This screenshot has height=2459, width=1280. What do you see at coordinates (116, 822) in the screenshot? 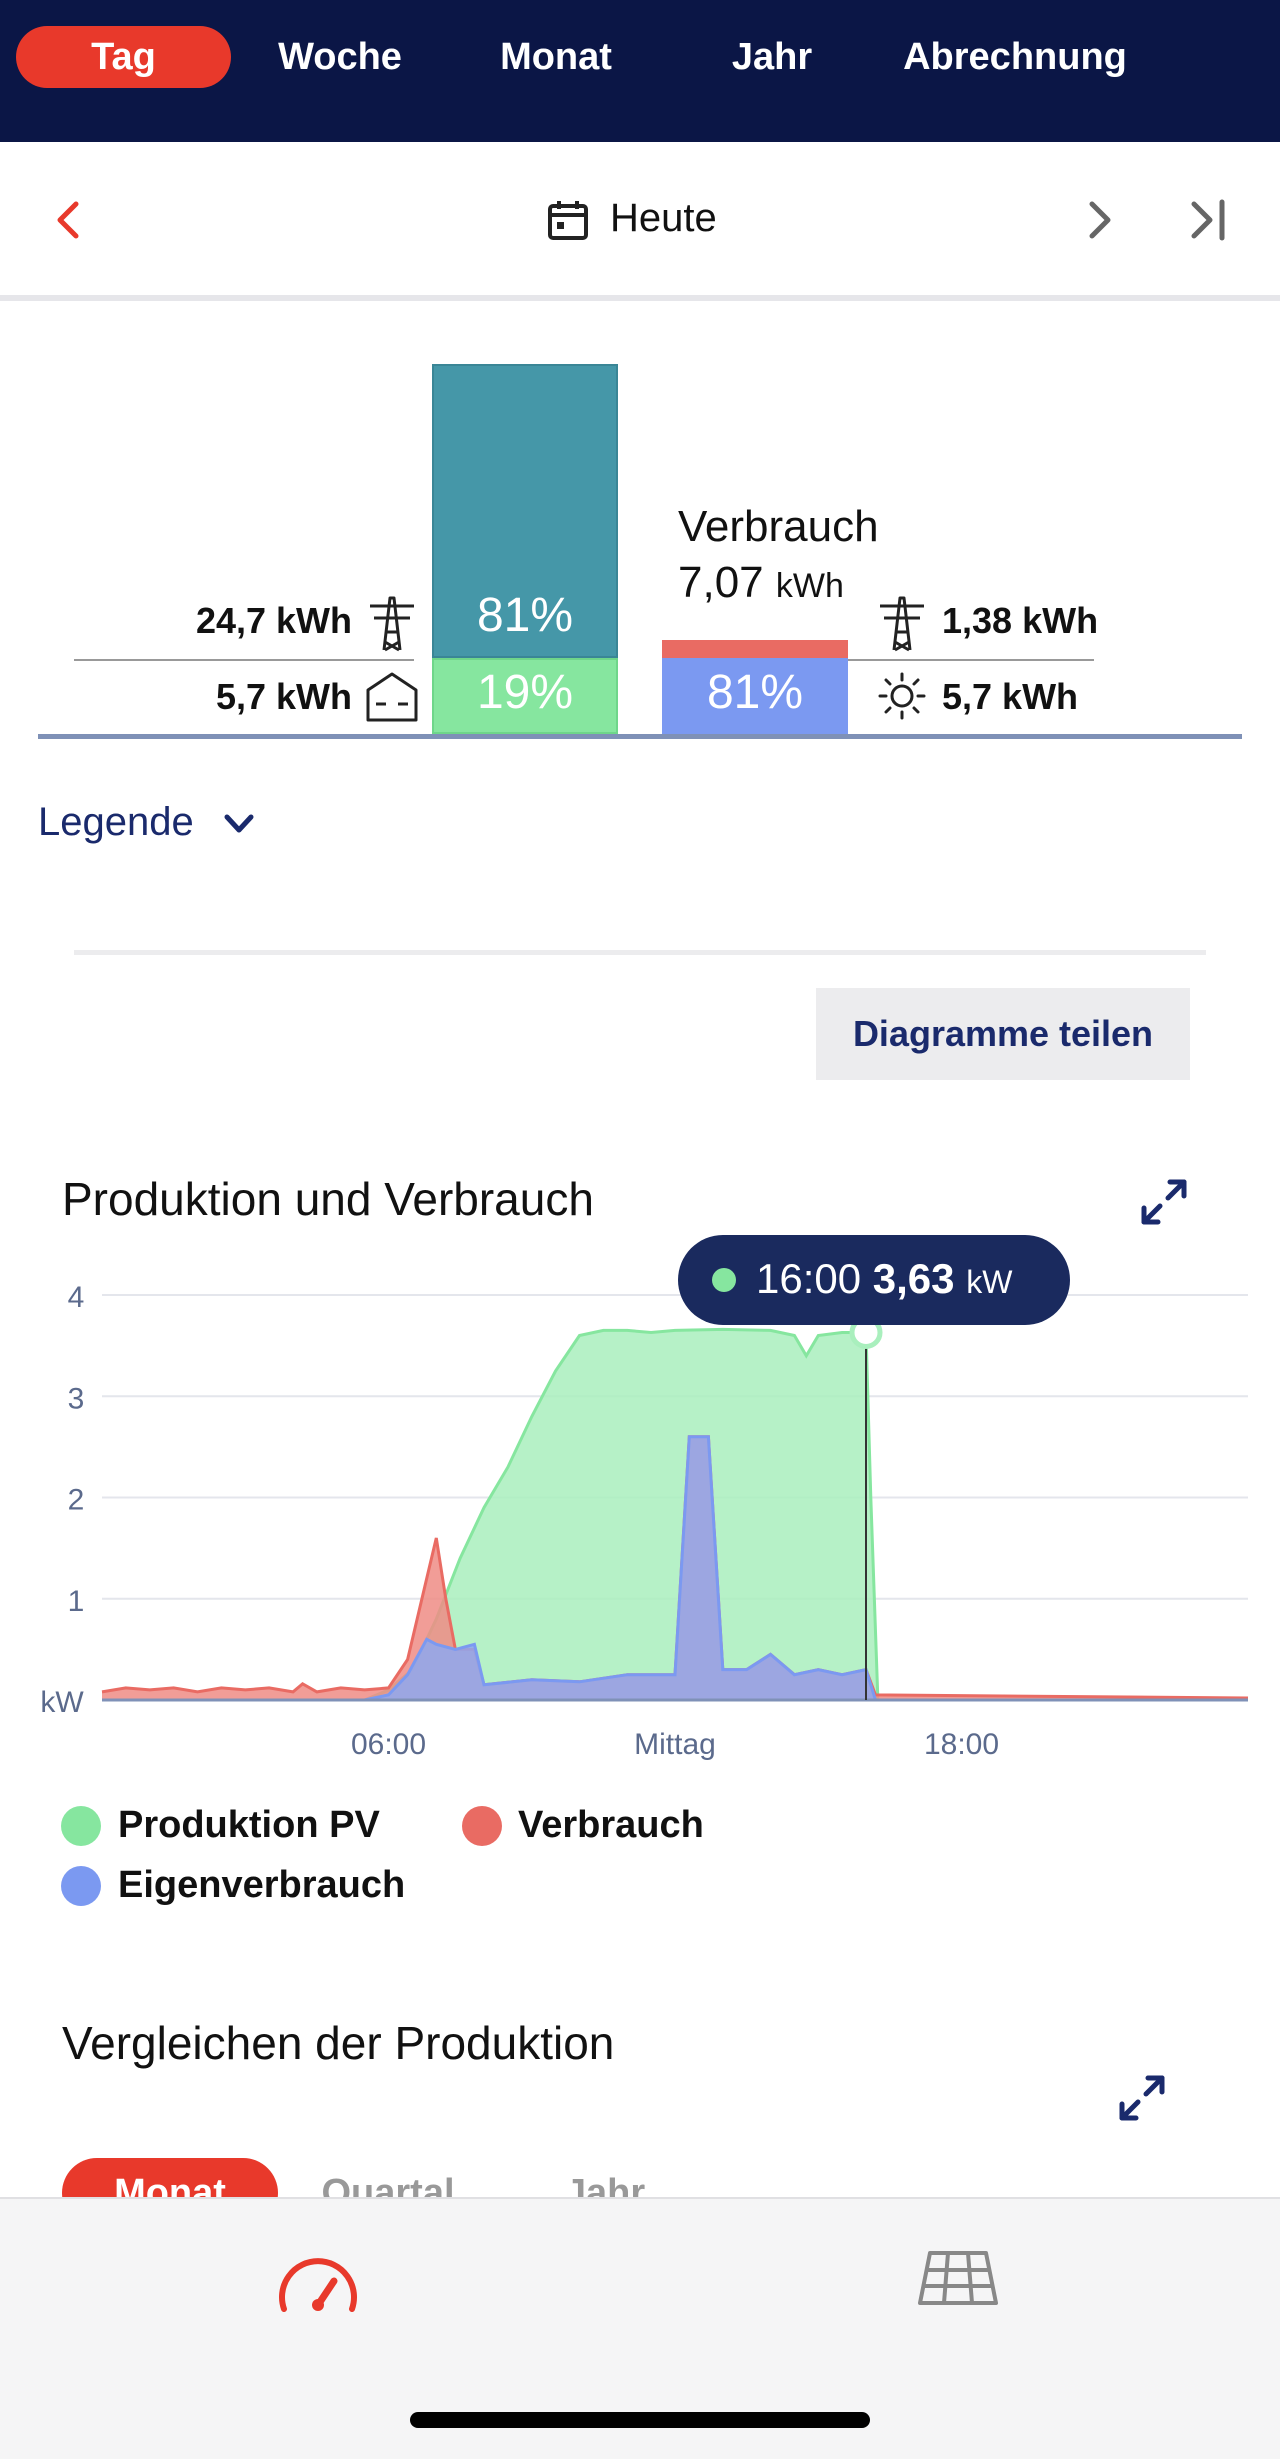
I see `legend-toggle-label: Legende` at bounding box center [116, 822].